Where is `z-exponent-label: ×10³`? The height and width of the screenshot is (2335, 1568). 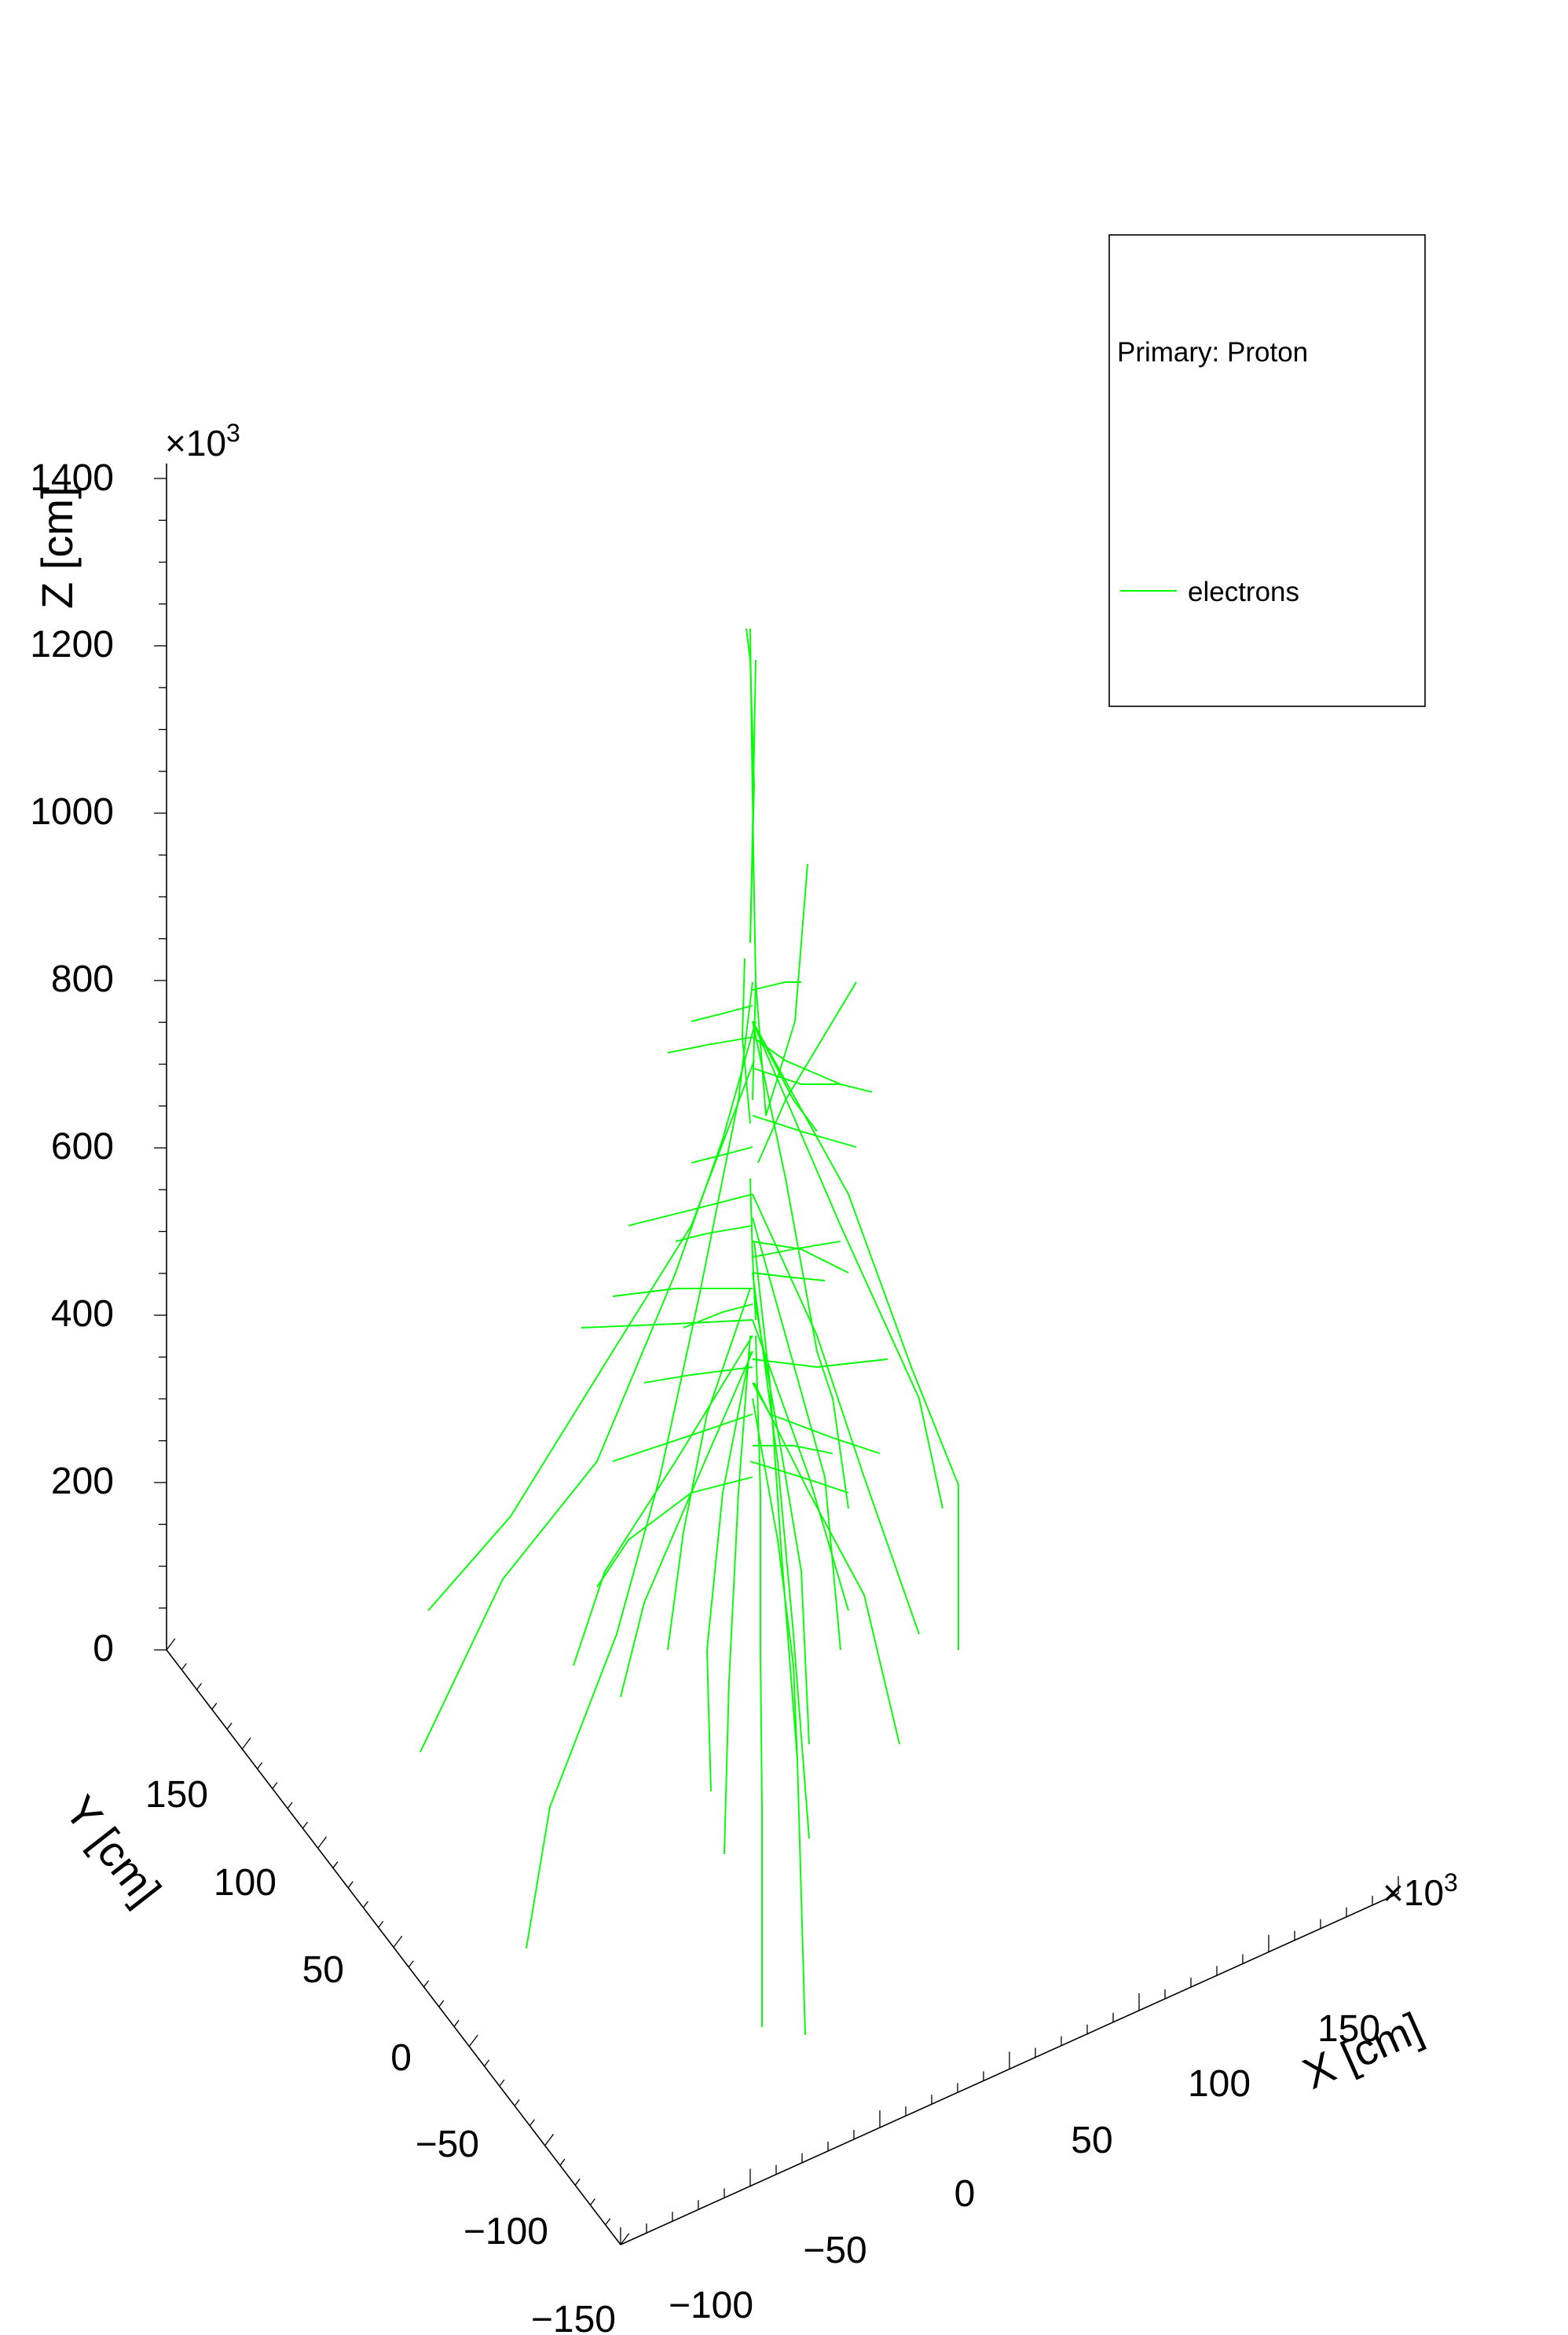
z-exponent-label: ×10³ is located at coordinates (203, 442).